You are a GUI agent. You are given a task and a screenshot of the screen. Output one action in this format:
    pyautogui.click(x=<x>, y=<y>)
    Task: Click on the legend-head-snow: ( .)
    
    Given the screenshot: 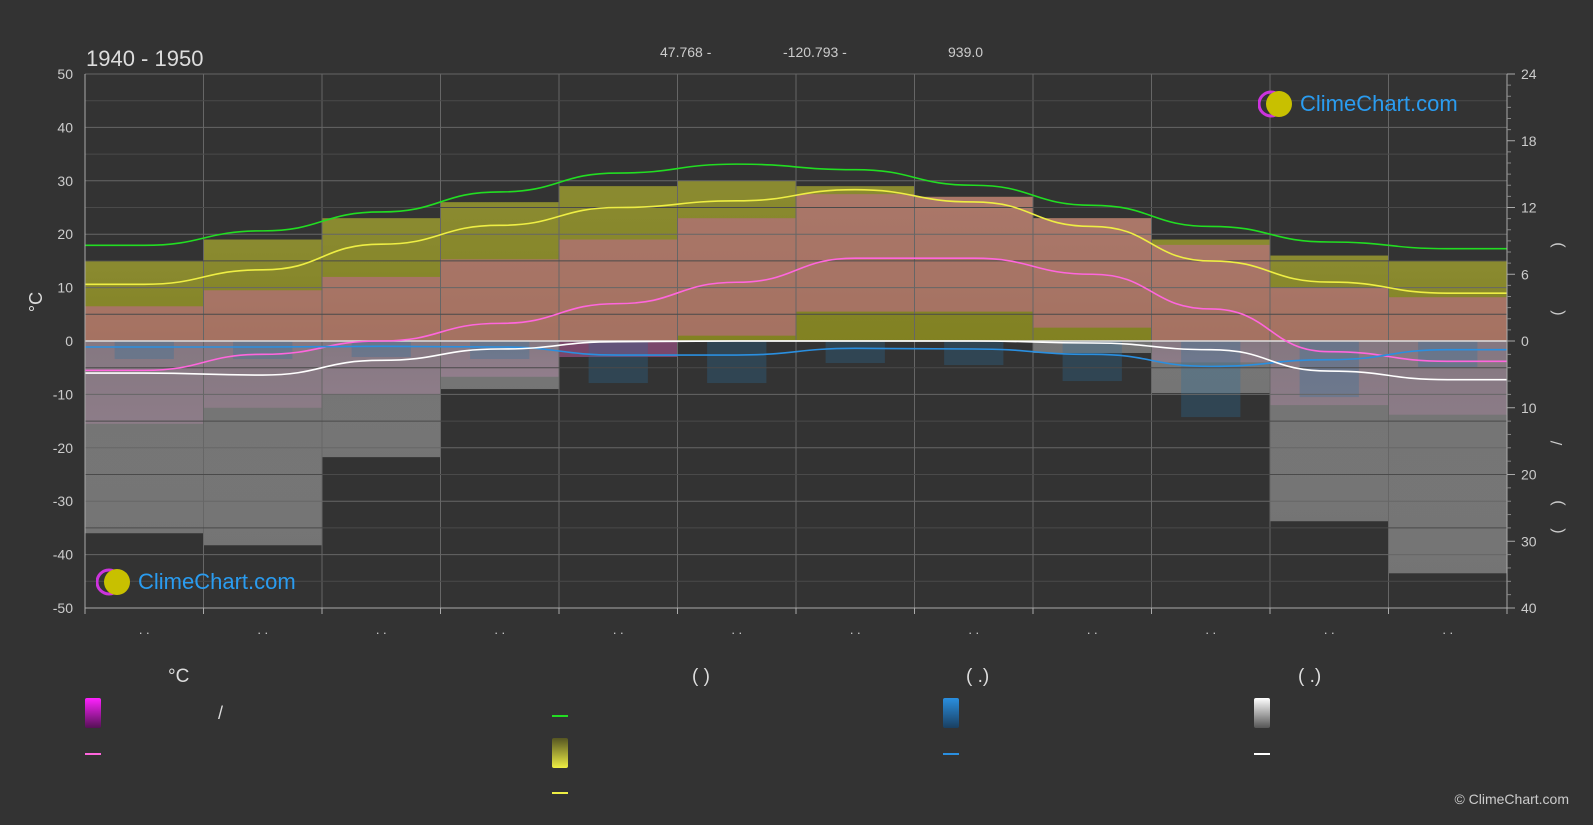 What is the action you would take?
    pyautogui.click(x=1310, y=676)
    